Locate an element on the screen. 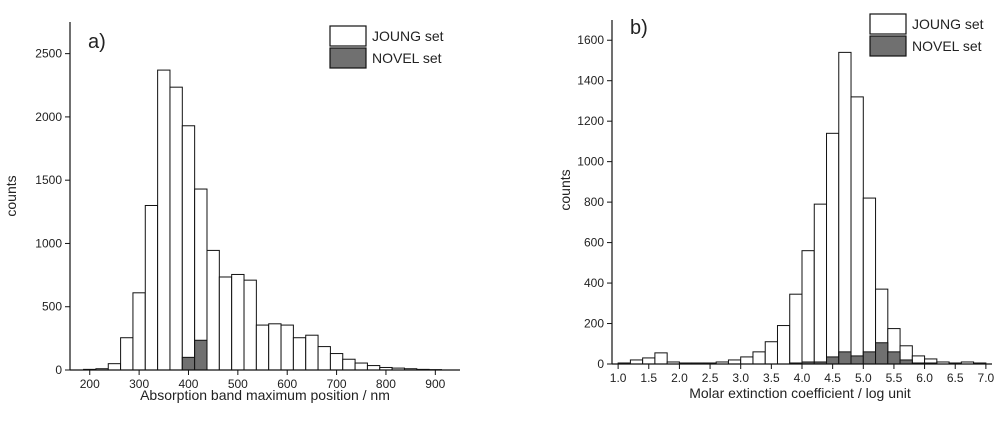 The image size is (1004, 424). panel-label: a) is located at coordinates (97, 42).